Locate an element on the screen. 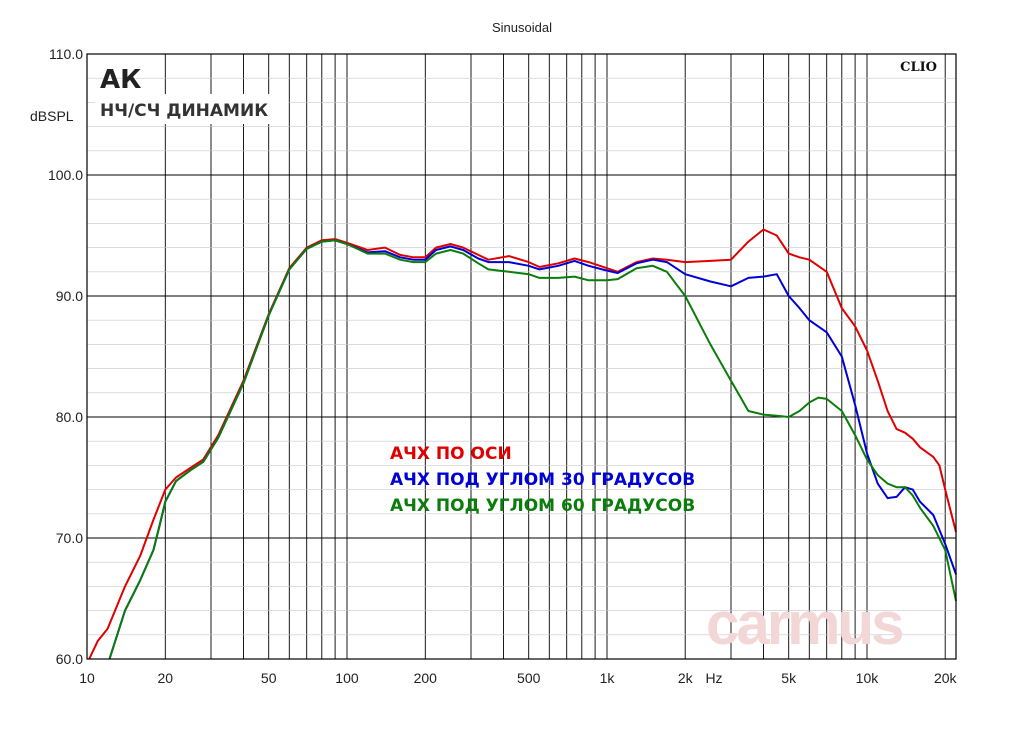  chart-title: Sinusoidal is located at coordinates (522, 27).